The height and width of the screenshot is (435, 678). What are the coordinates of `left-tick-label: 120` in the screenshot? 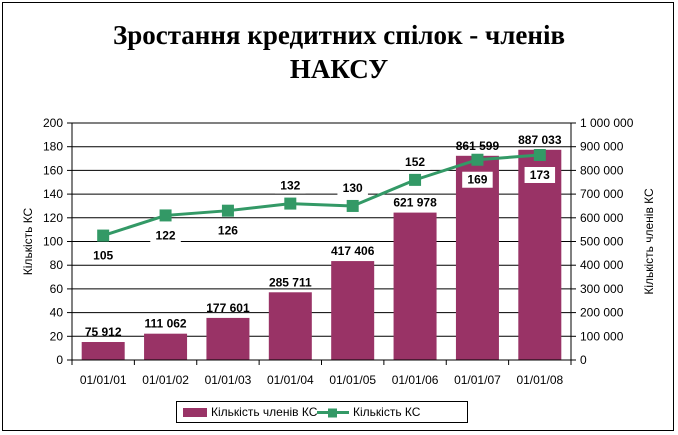 It's located at (53, 218).